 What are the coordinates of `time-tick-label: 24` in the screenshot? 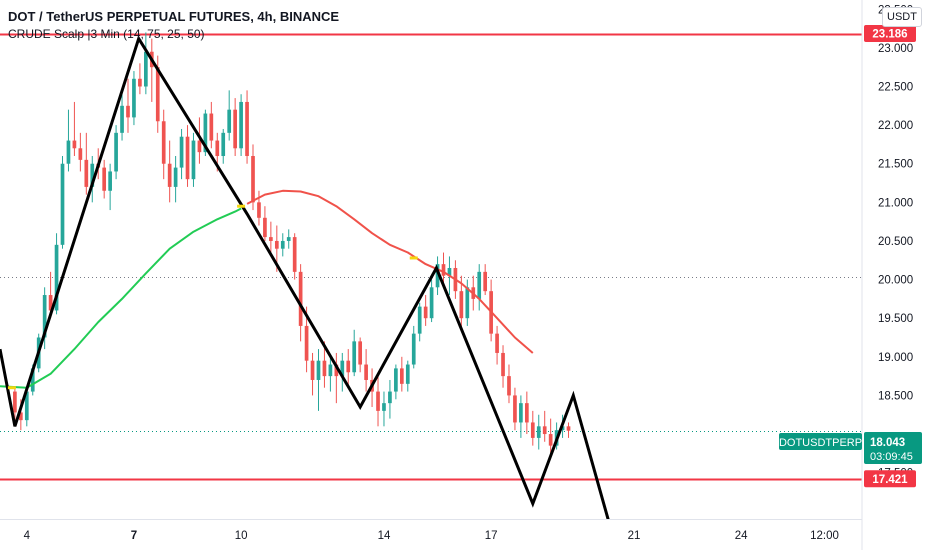 It's located at (741, 536).